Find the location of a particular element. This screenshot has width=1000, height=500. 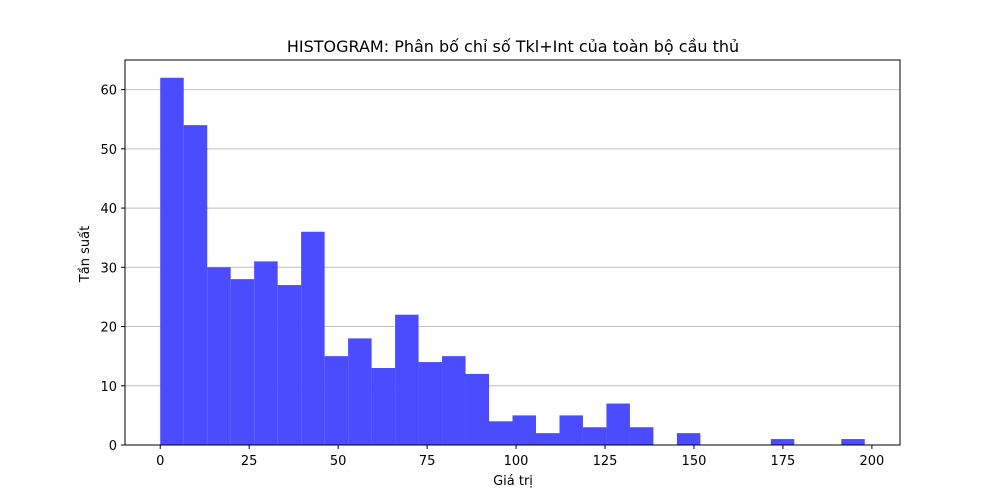

y-tick-label: 10 is located at coordinates (108, 387).